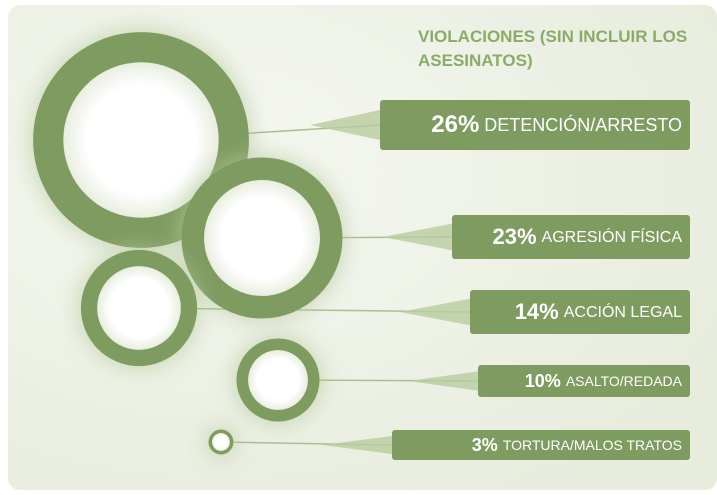 The height and width of the screenshot is (495, 717). Describe the element at coordinates (537, 311) in the screenshot. I see `value-label: 14%` at that location.